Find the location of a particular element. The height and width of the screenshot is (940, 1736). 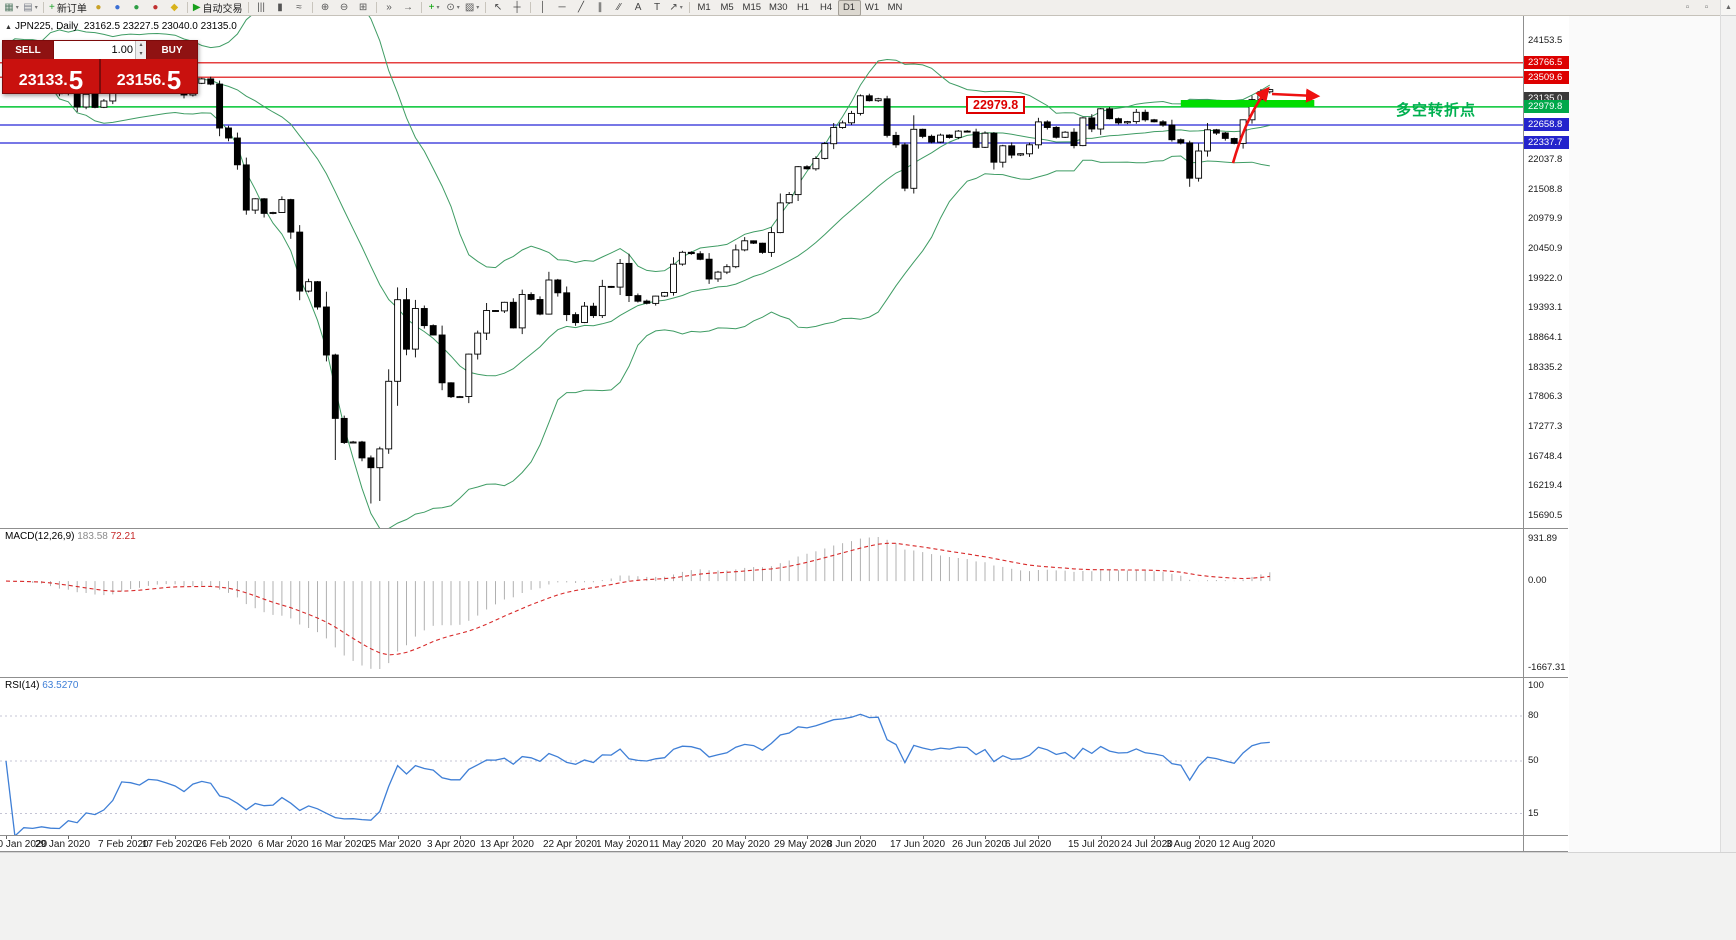

text-label-icon: T is located at coordinates (657, 7).